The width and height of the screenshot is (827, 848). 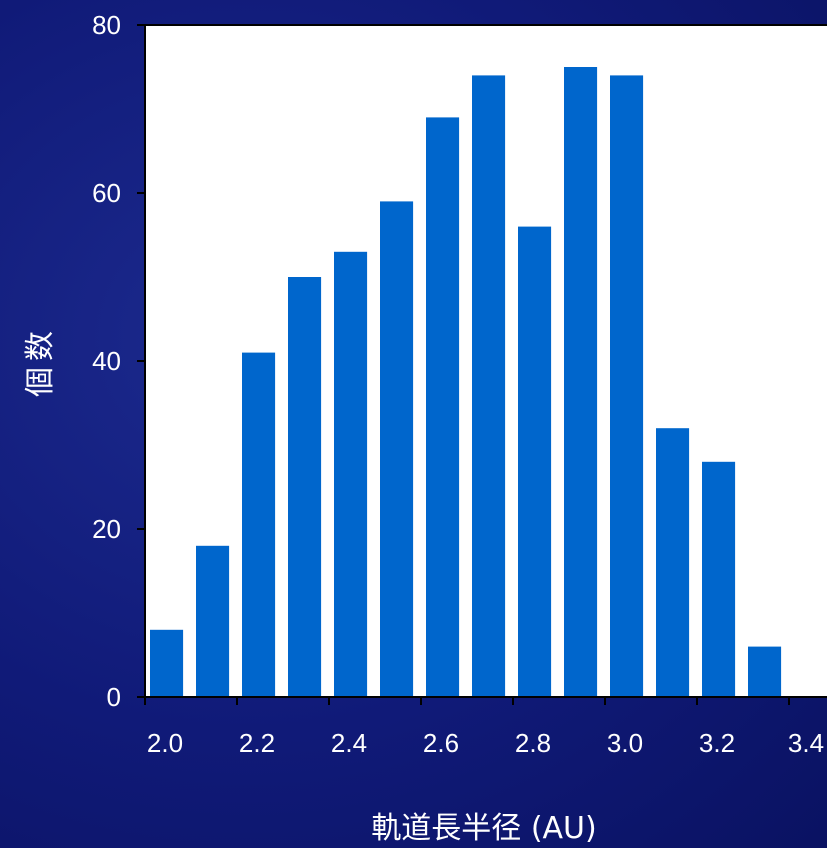 I want to click on bar-3.0, so click(x=627, y=386).